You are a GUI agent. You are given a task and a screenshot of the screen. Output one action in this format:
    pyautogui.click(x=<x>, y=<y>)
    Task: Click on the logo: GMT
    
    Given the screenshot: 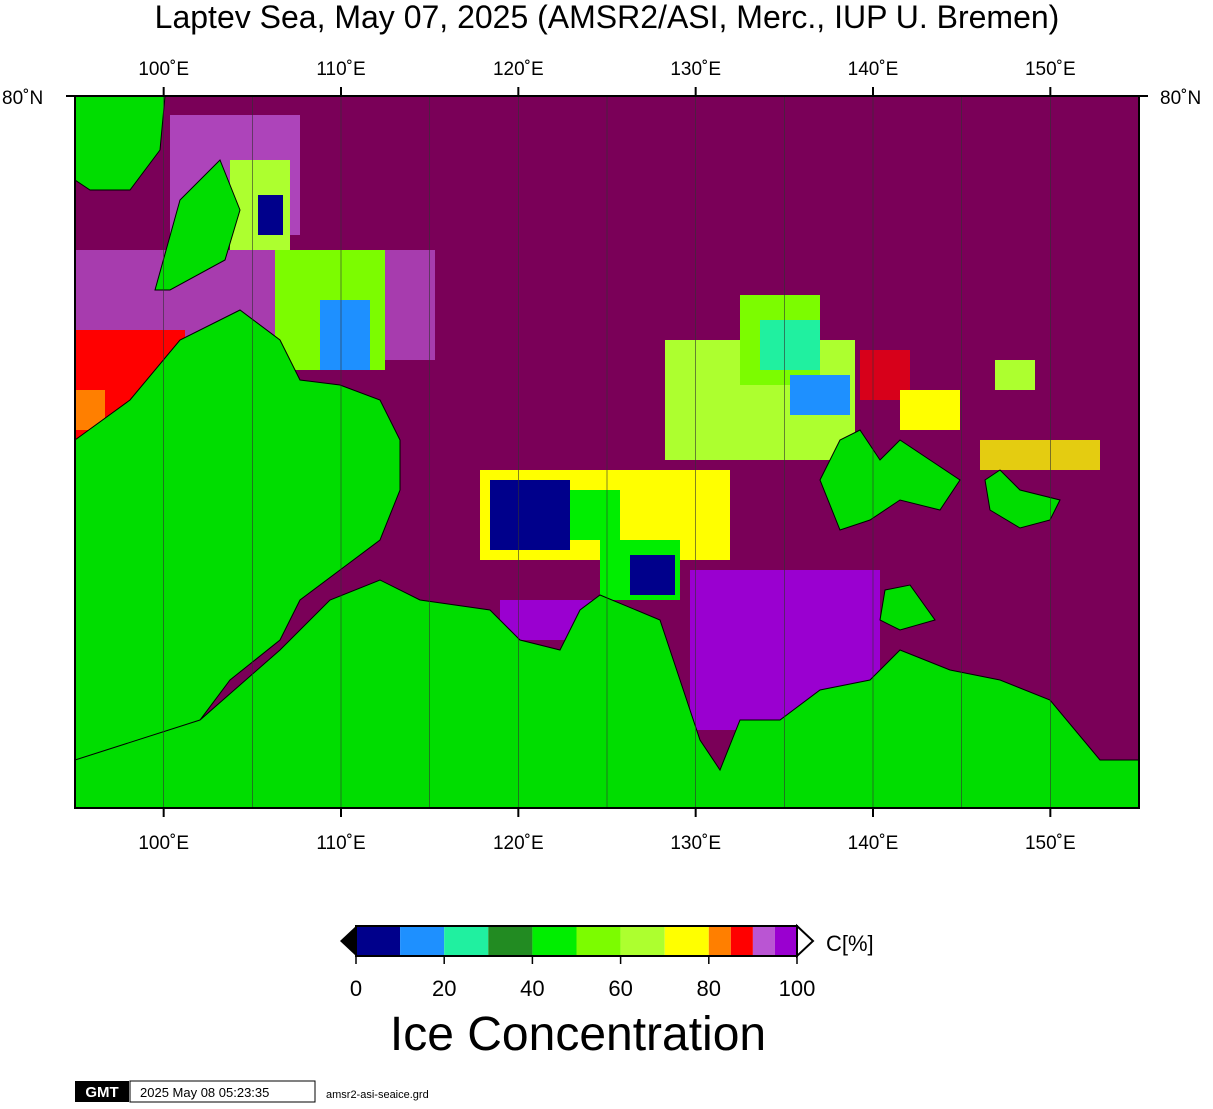 What is the action you would take?
    pyautogui.click(x=101, y=1092)
    